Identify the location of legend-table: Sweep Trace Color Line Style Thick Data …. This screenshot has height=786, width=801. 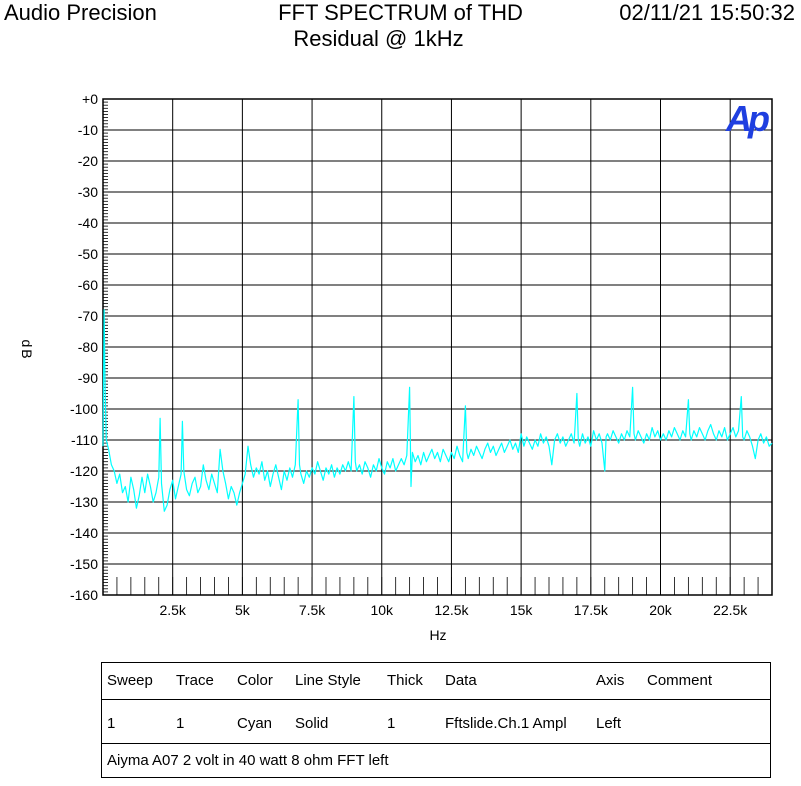
(436, 720).